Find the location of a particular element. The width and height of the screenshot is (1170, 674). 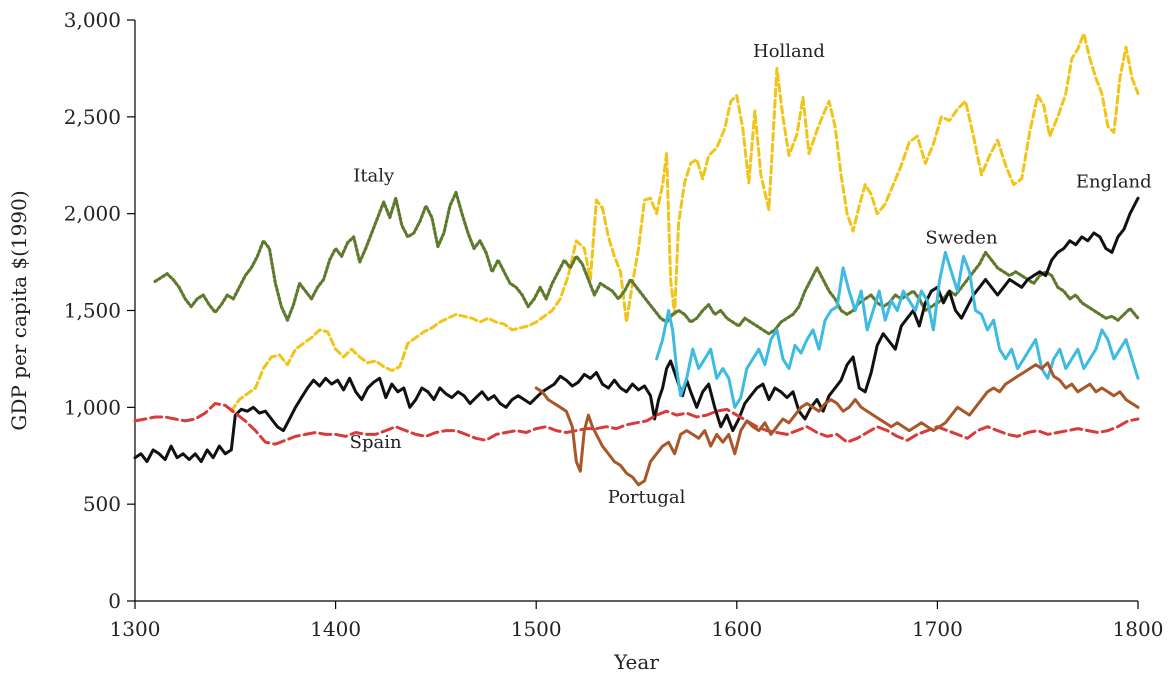

series-label-holland: Holland is located at coordinates (789, 51).